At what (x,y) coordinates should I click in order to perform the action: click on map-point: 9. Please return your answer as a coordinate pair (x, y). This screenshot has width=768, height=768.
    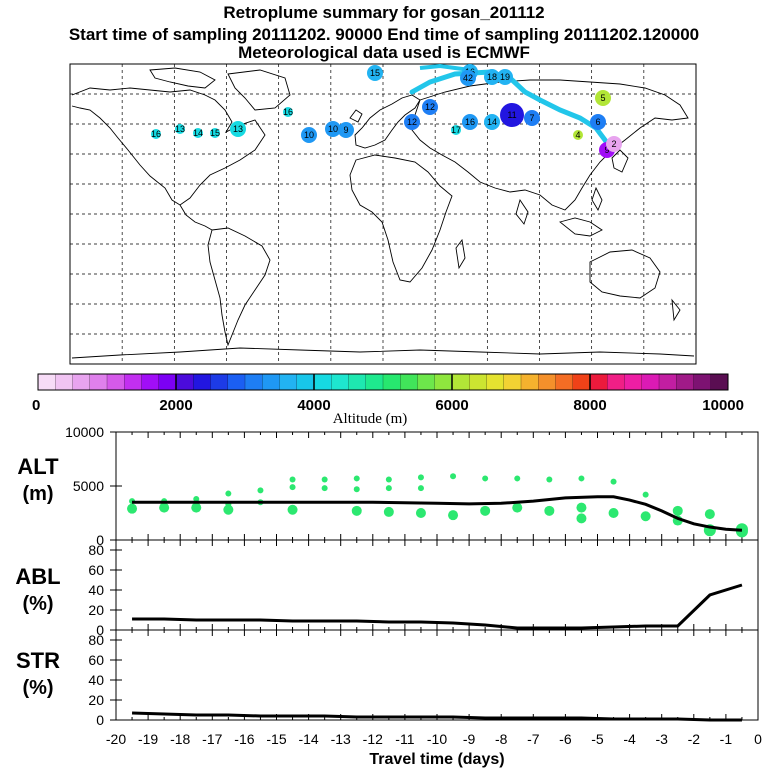
    Looking at the image, I should click on (346, 130).